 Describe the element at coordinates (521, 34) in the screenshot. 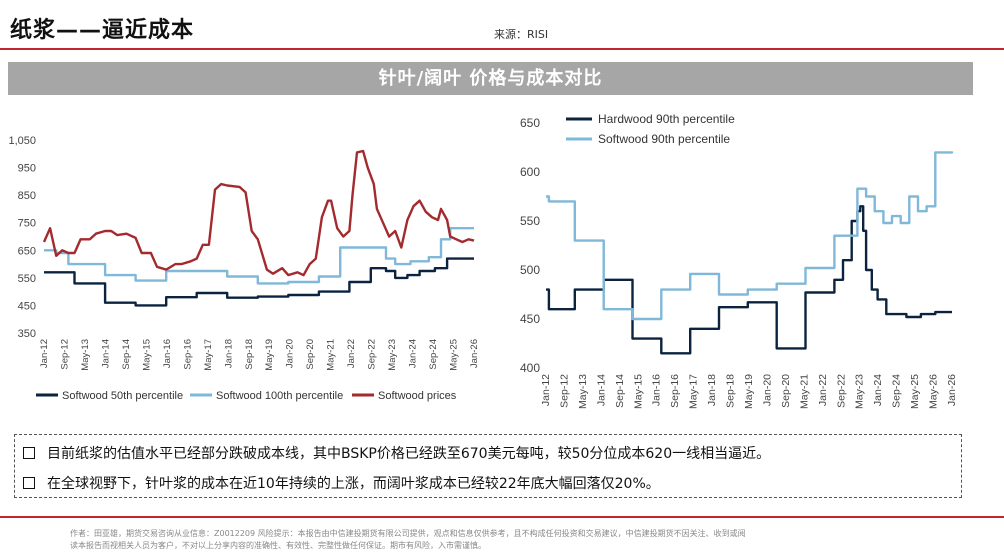

I see `source-label: 来源：RISI` at that location.